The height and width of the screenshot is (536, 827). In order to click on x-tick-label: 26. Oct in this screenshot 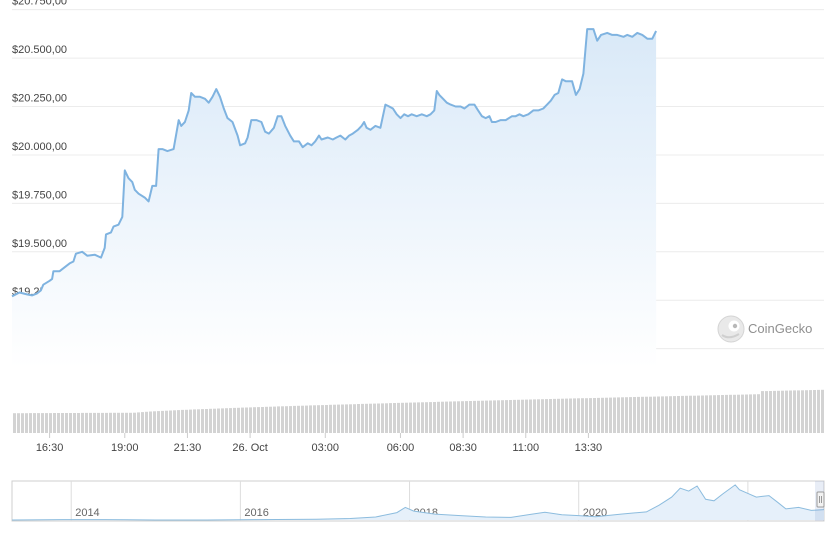, I will do `click(249, 448)`.